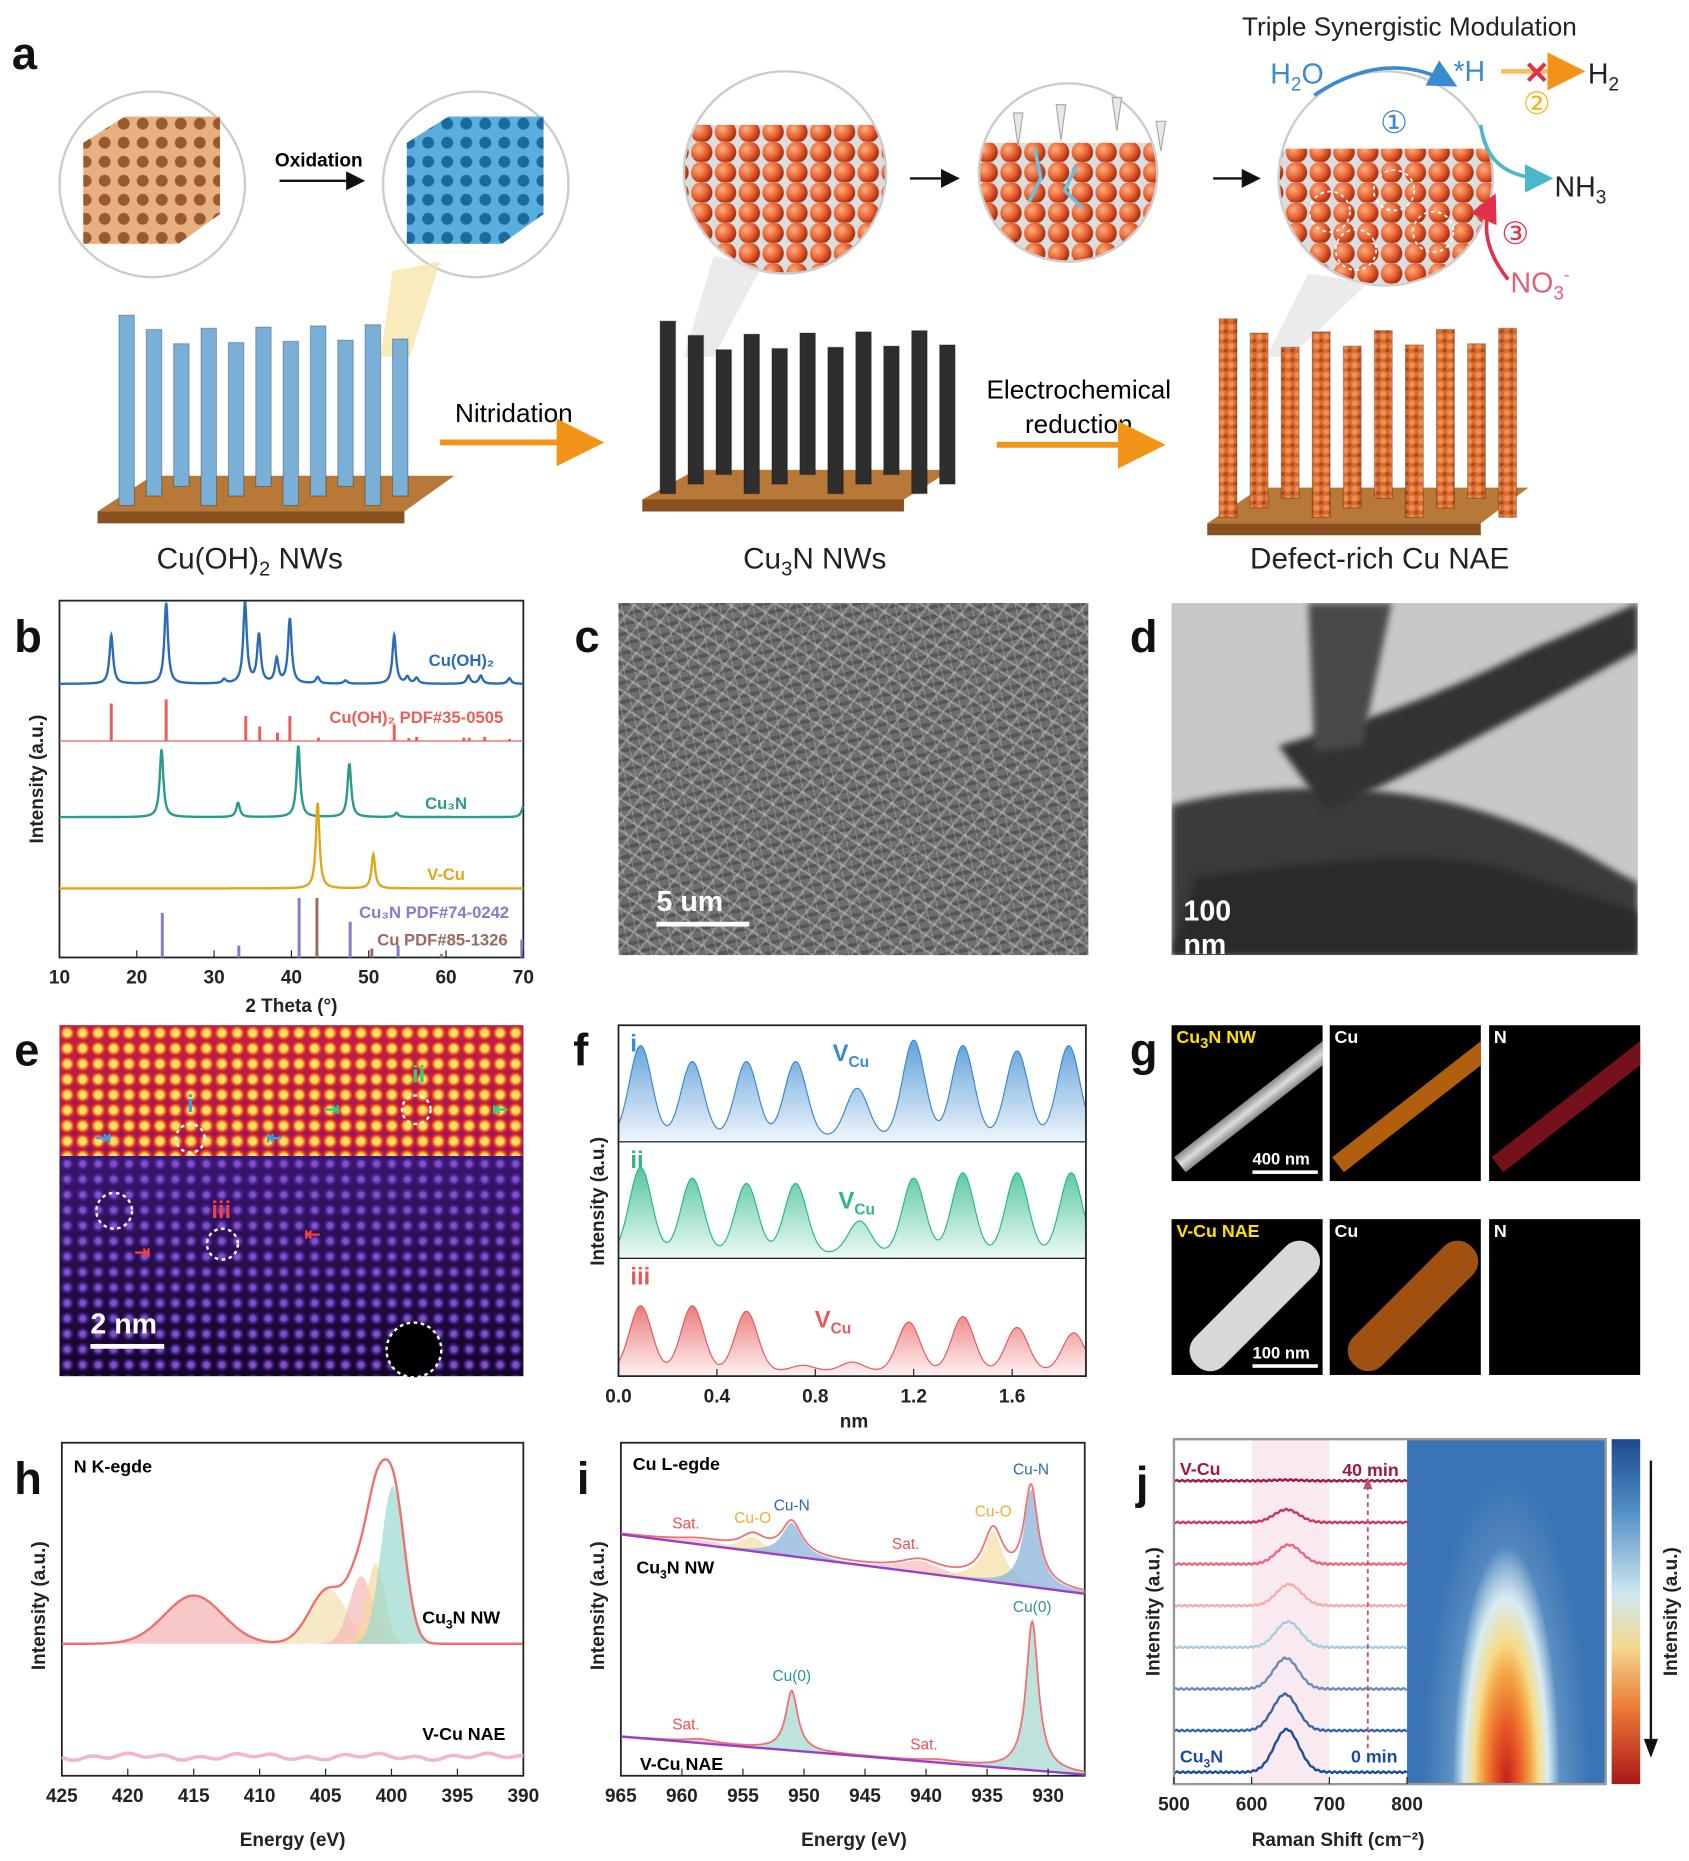 This screenshot has height=1861, width=1689. What do you see at coordinates (221, 1210) in the screenshot?
I see `region-marker-iii: iii` at bounding box center [221, 1210].